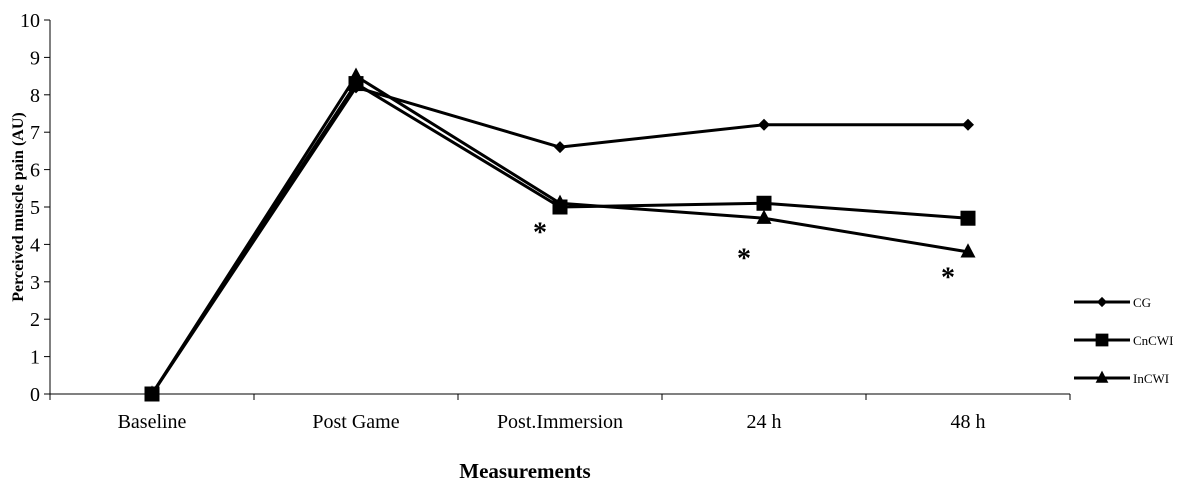  What do you see at coordinates (18, 206) in the screenshot?
I see `y-axis-title: Perceived muscle pain (AU)` at bounding box center [18, 206].